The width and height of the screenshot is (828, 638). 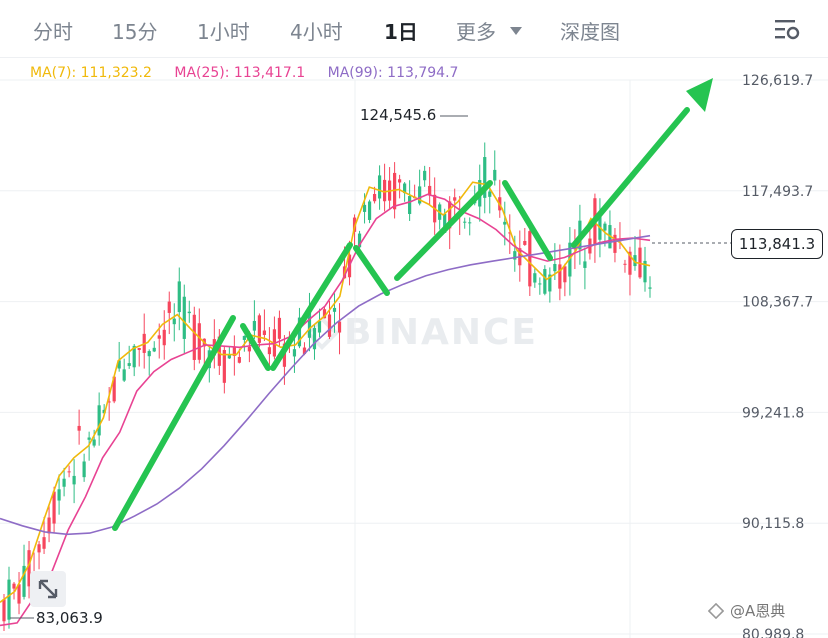 What do you see at coordinates (401, 32) in the screenshot?
I see `tab-1d: 1日` at bounding box center [401, 32].